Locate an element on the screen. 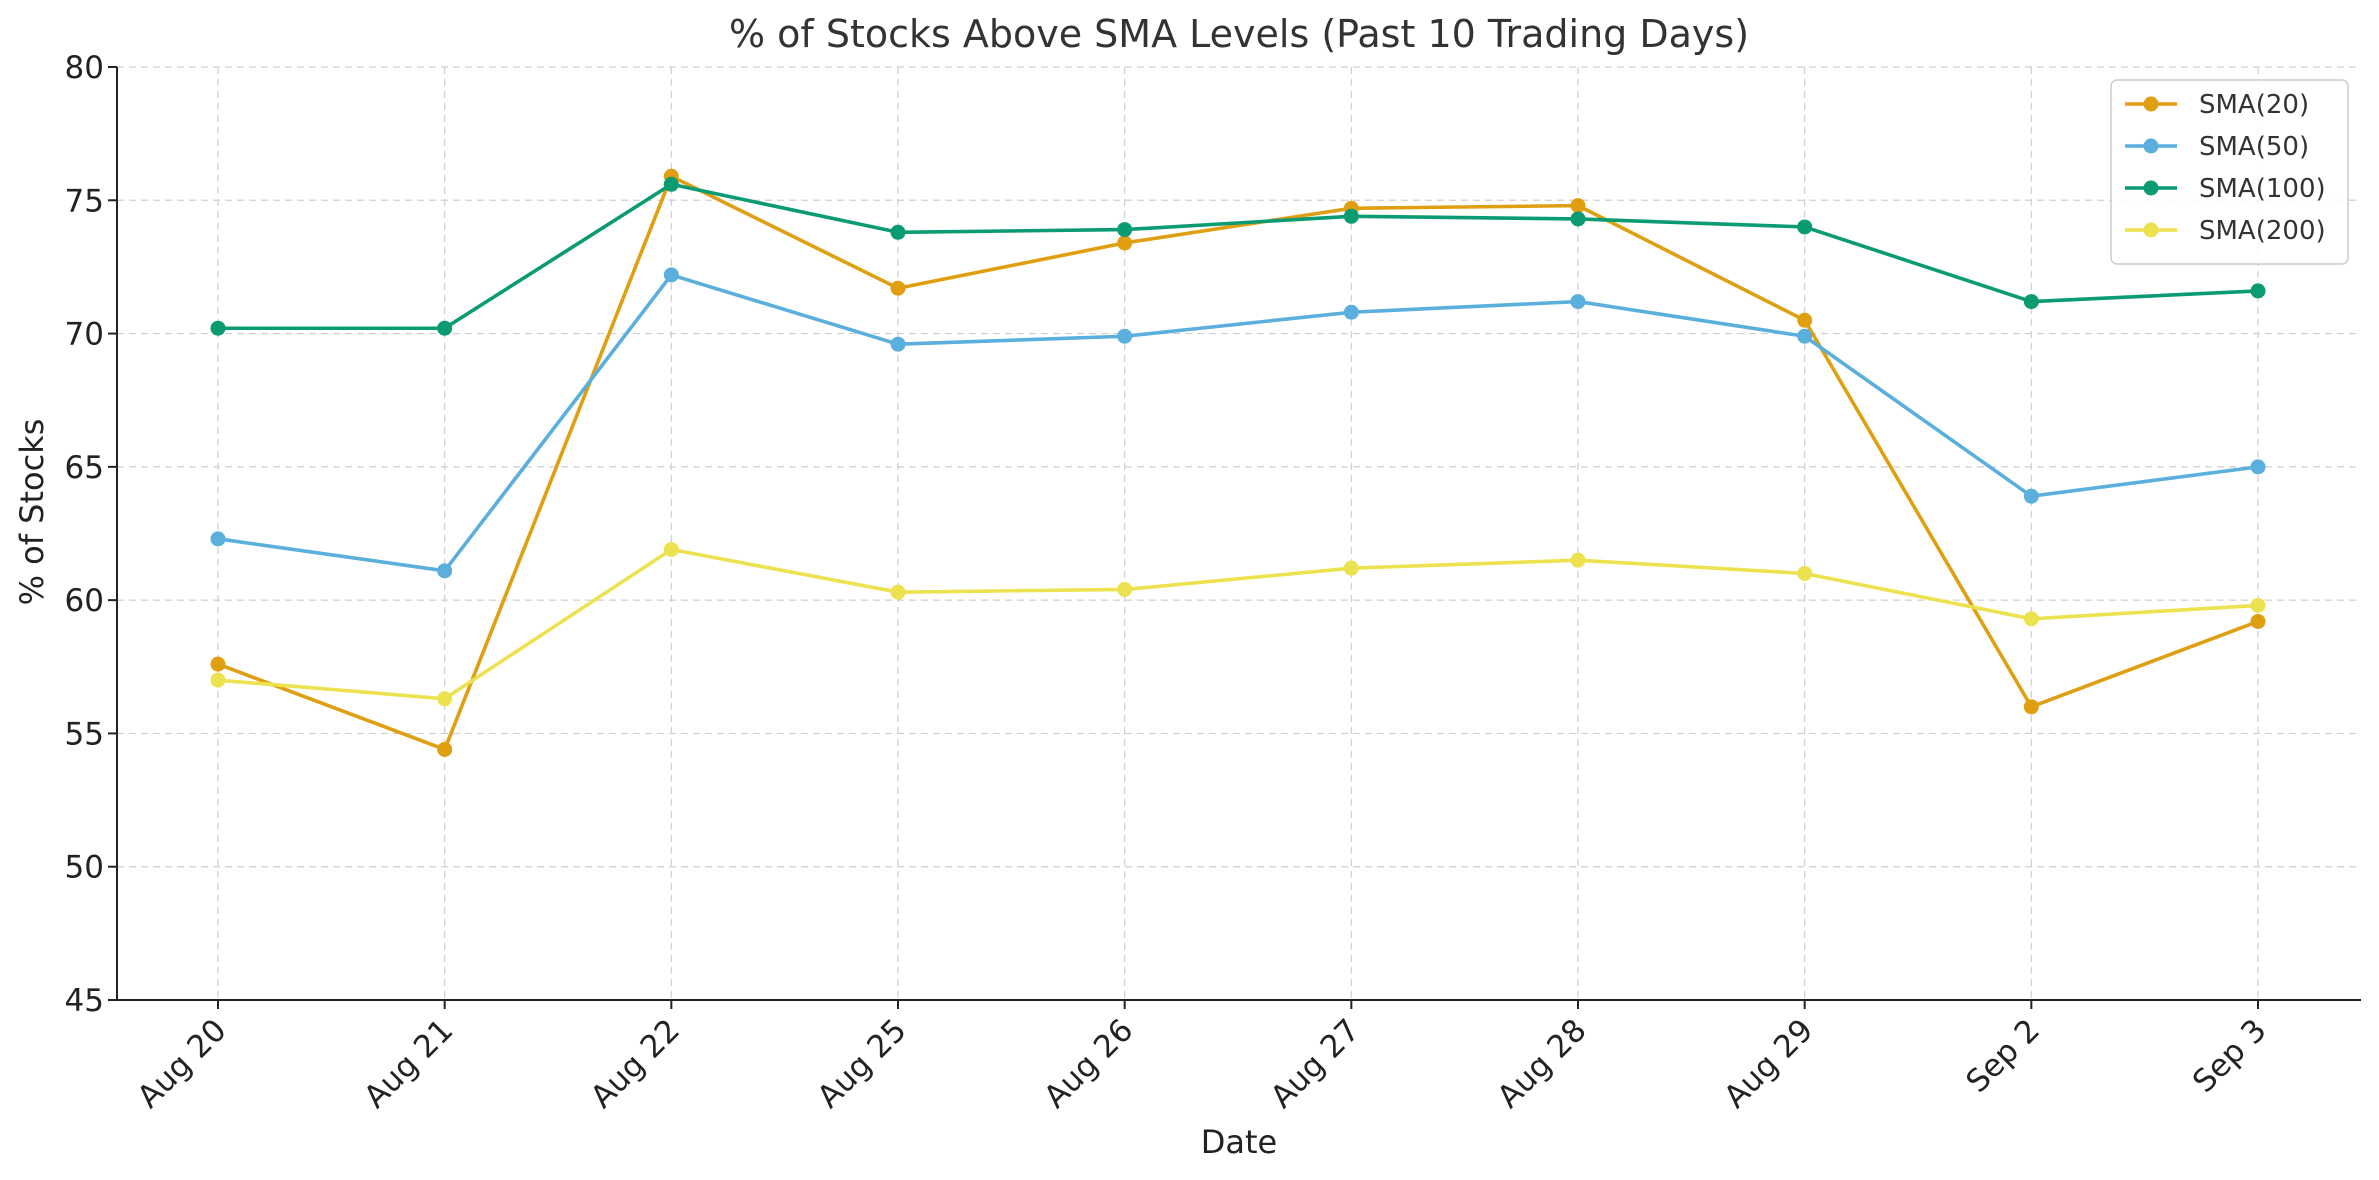  y-tick-label: 50 is located at coordinates (84, 868).